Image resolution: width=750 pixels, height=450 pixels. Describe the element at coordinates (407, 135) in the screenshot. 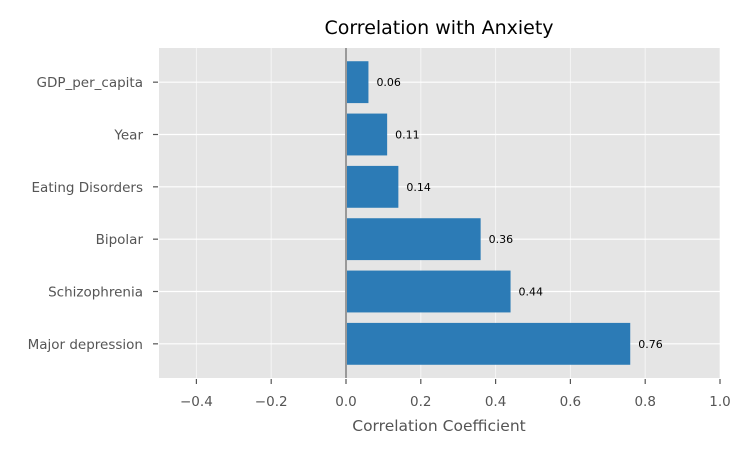

I see `data-label: 0.11` at that location.